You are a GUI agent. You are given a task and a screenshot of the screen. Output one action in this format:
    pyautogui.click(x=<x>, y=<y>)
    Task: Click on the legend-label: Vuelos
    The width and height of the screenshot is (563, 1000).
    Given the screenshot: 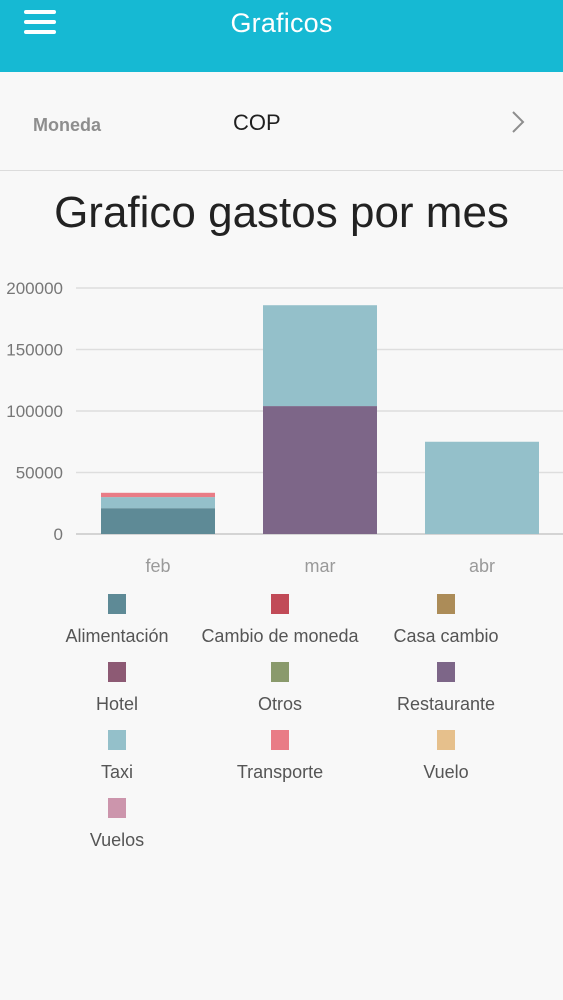 What is the action you would take?
    pyautogui.click(x=117, y=840)
    